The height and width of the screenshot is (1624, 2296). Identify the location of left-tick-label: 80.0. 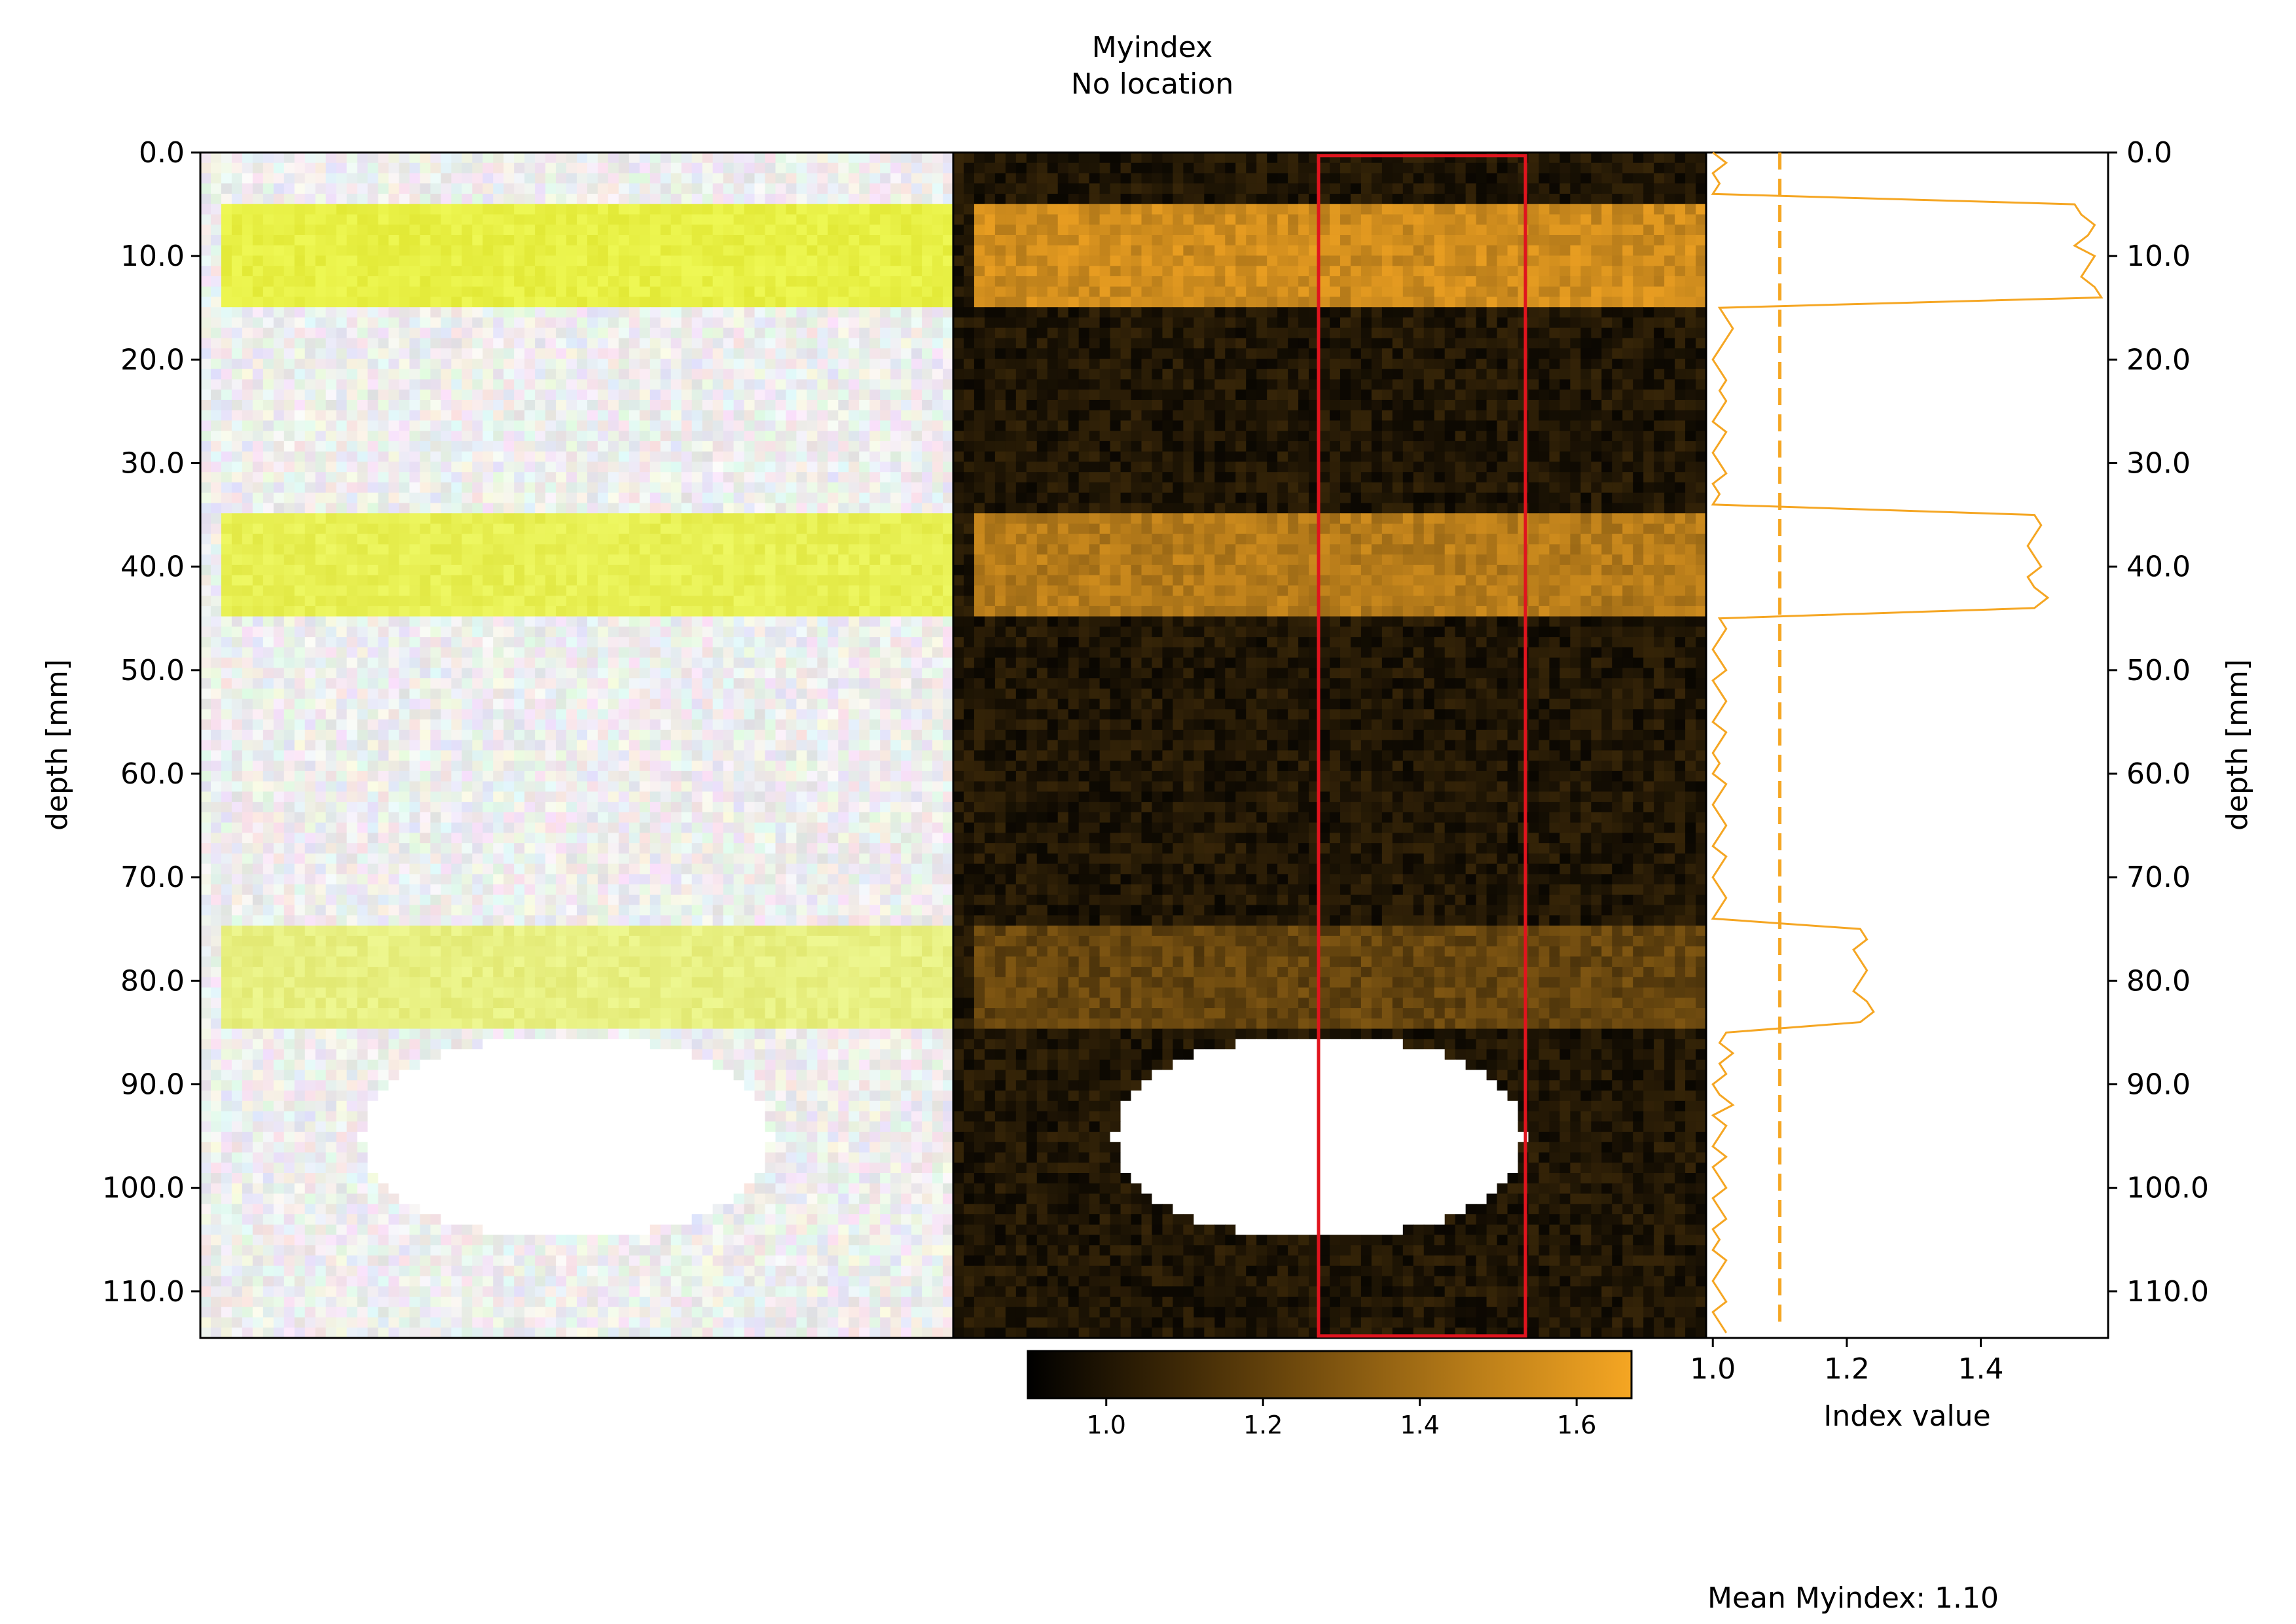
(152, 981).